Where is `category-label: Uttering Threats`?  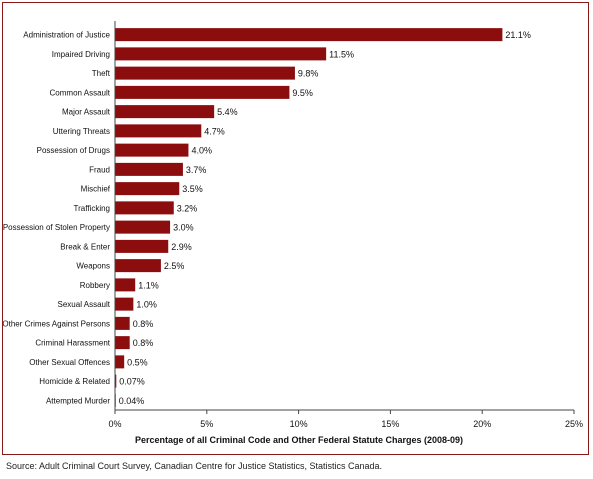 category-label: Uttering Threats is located at coordinates (81, 131).